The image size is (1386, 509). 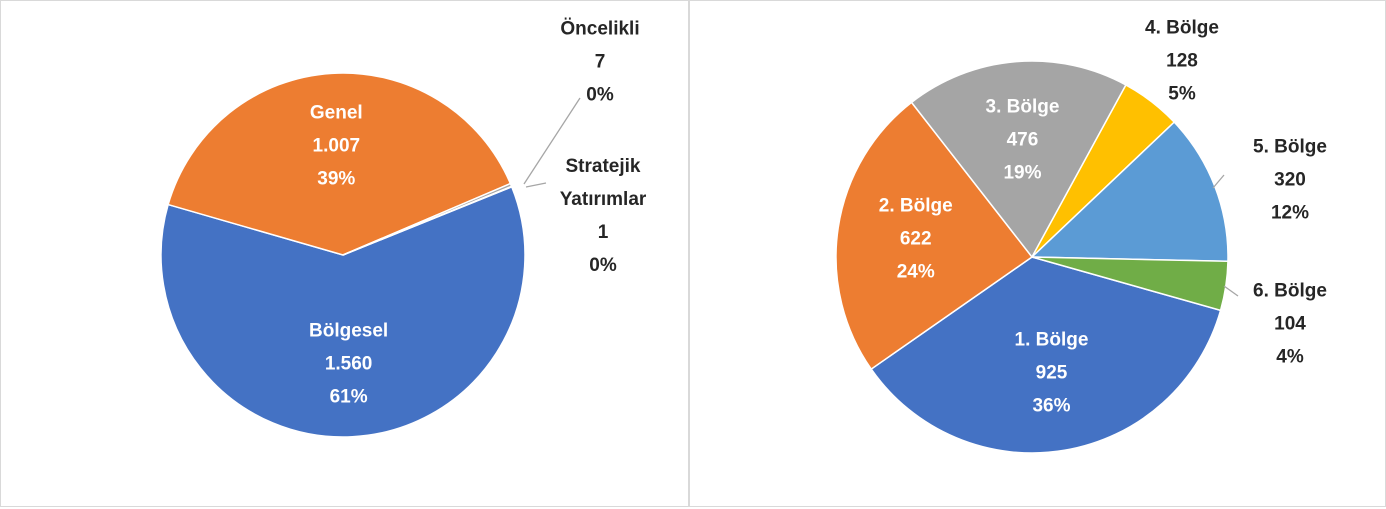 I want to click on label-name: 1. Bölge, so click(x=1051, y=340).